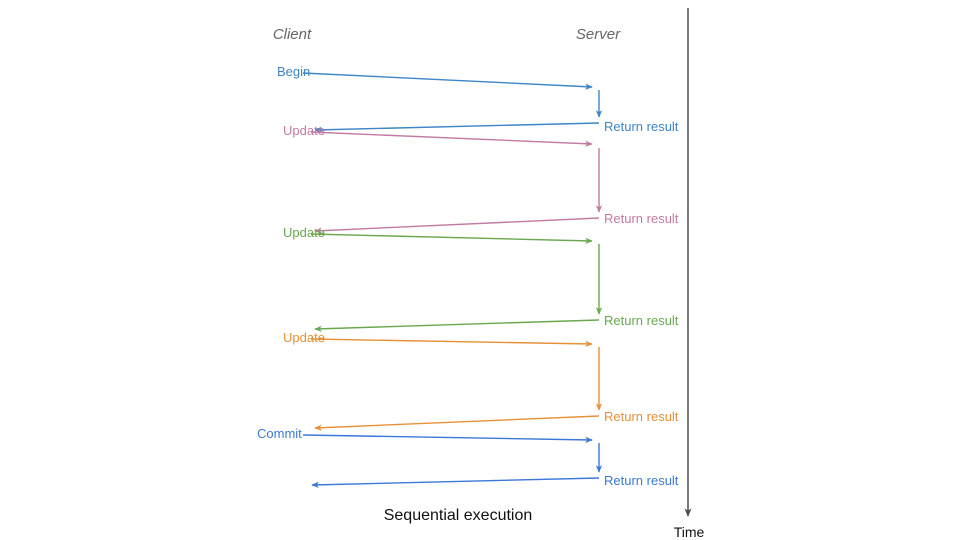 The image size is (960, 540). Describe the element at coordinates (468, 457) in the screenshot. I see `transaction-commit: Commit Return result` at that location.